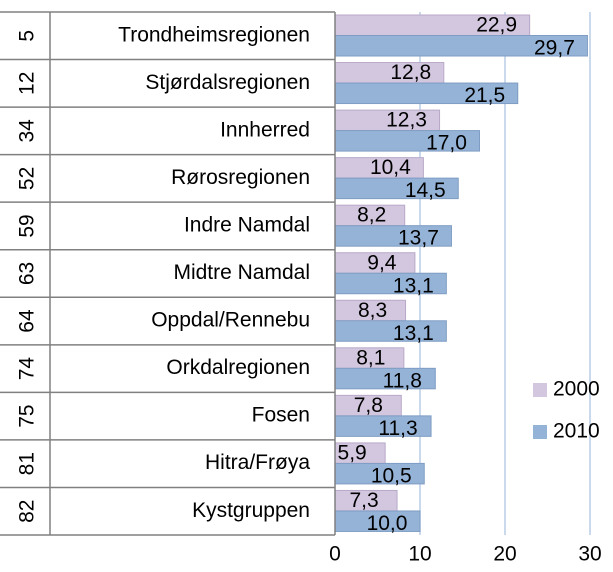  What do you see at coordinates (265, 129) in the screenshot?
I see `category-label: Innherred` at bounding box center [265, 129].